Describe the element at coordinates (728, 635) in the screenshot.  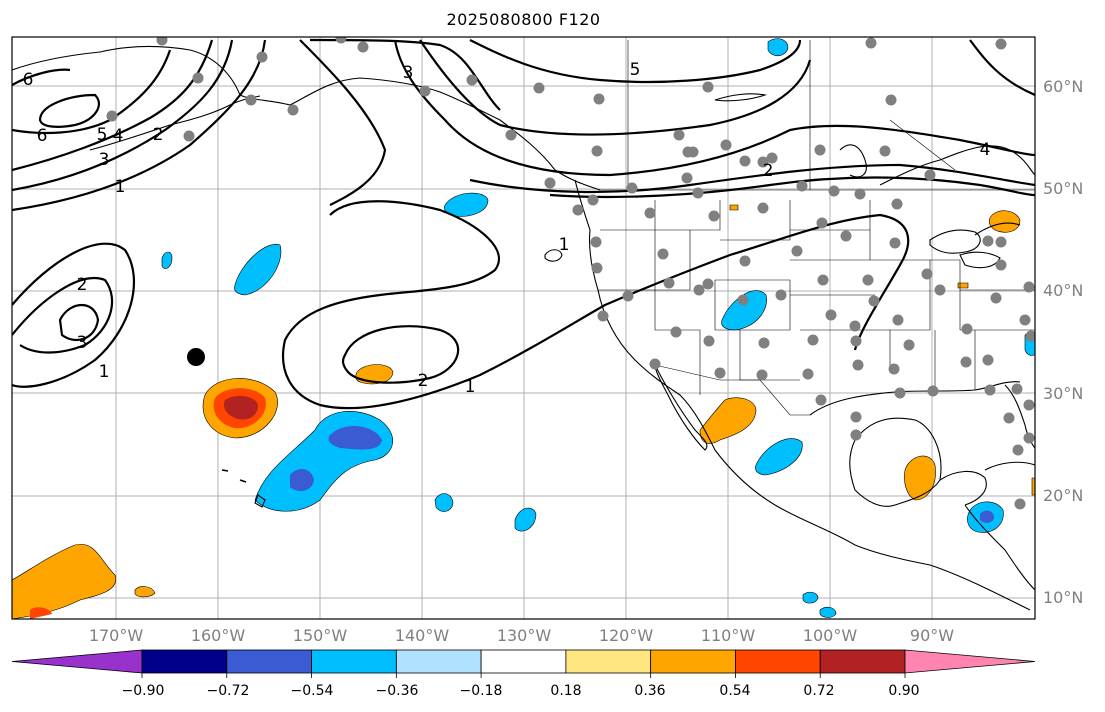
I see `lon-label-110w: 110°W` at that location.